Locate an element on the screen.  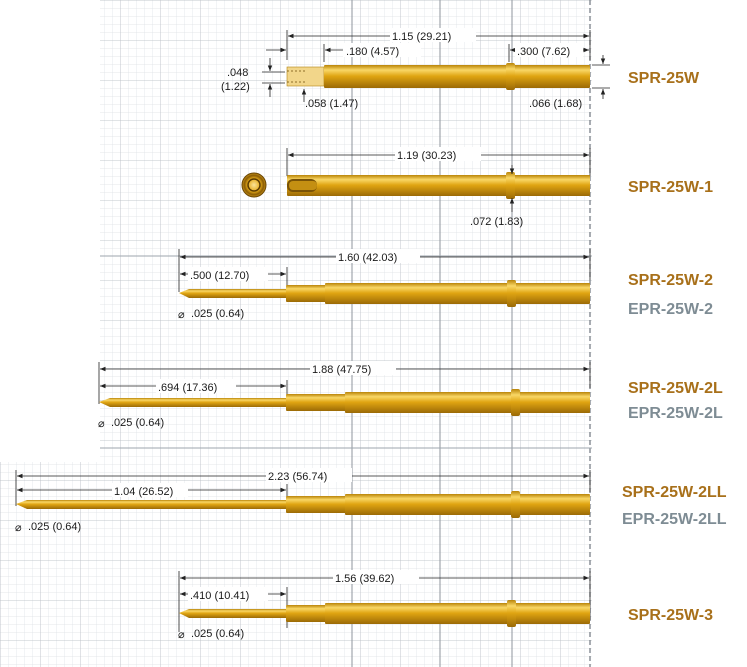
model-label-spr: SPR-25W-2L is located at coordinates (675, 388).